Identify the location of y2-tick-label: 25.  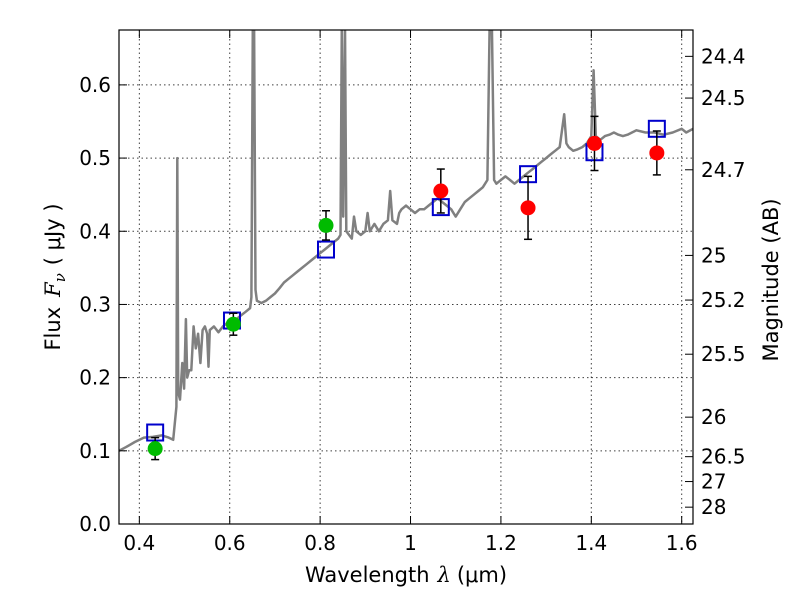
(713, 255).